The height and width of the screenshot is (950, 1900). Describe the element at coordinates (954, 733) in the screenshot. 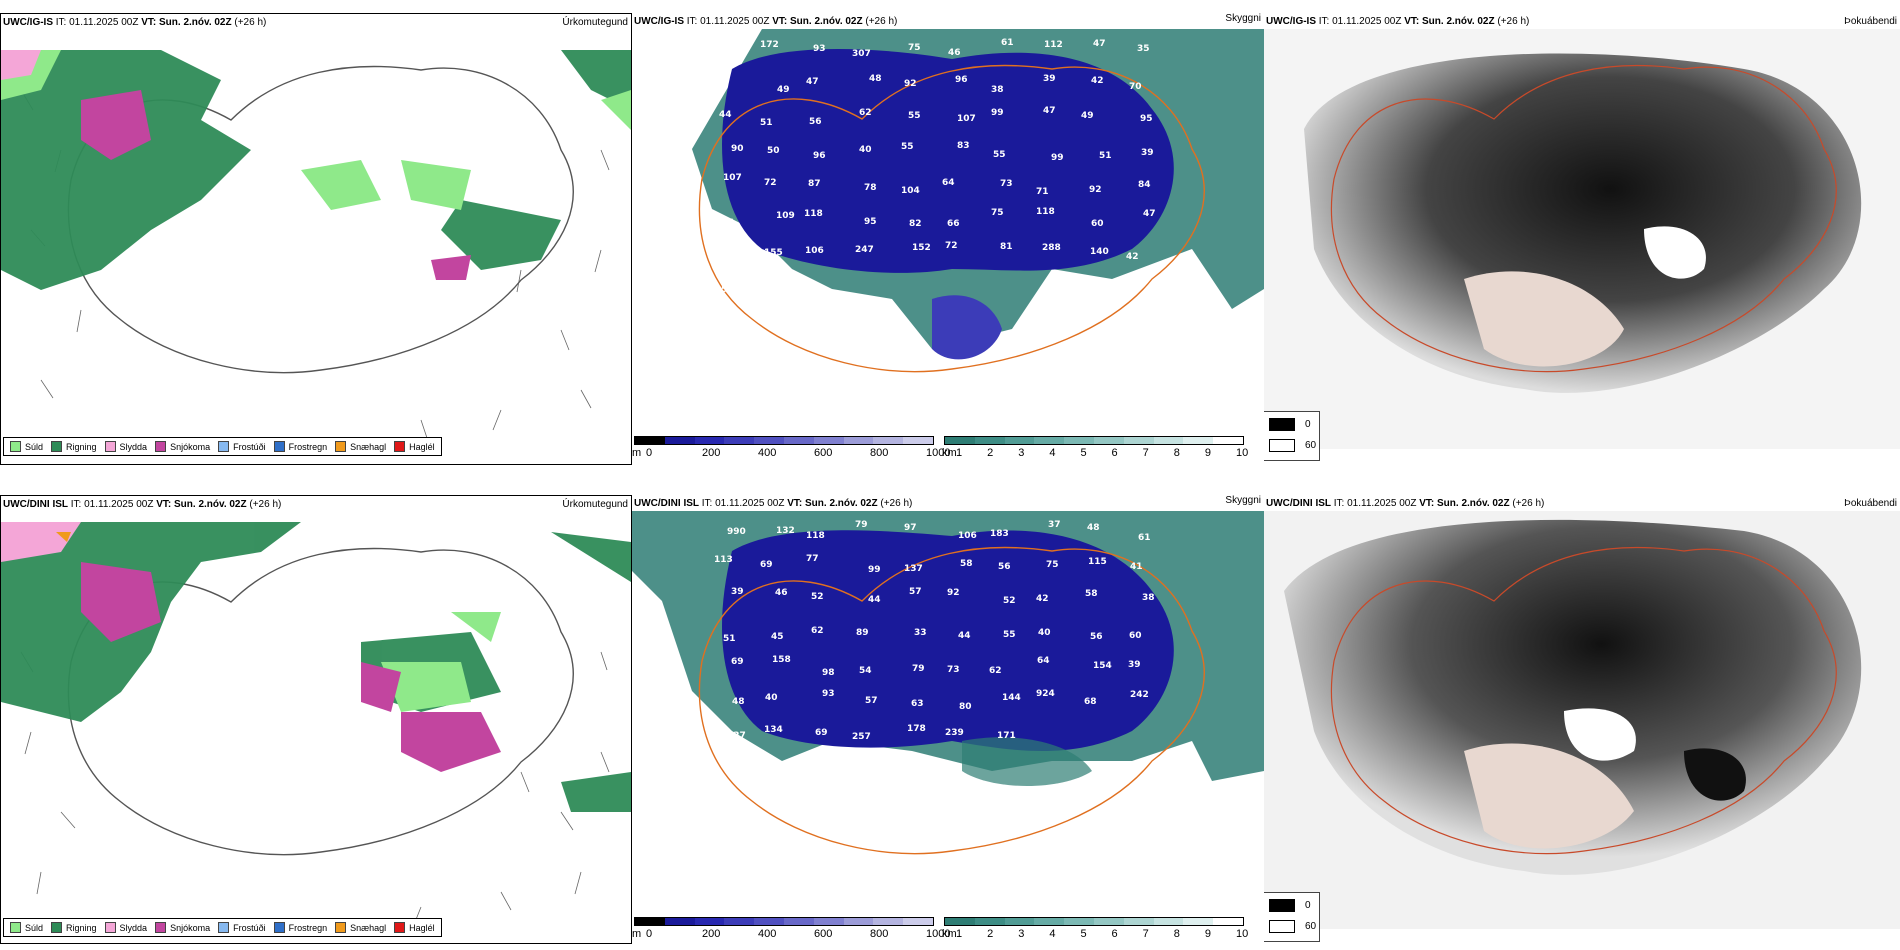

I see `cloud-base-value: 239` at that location.